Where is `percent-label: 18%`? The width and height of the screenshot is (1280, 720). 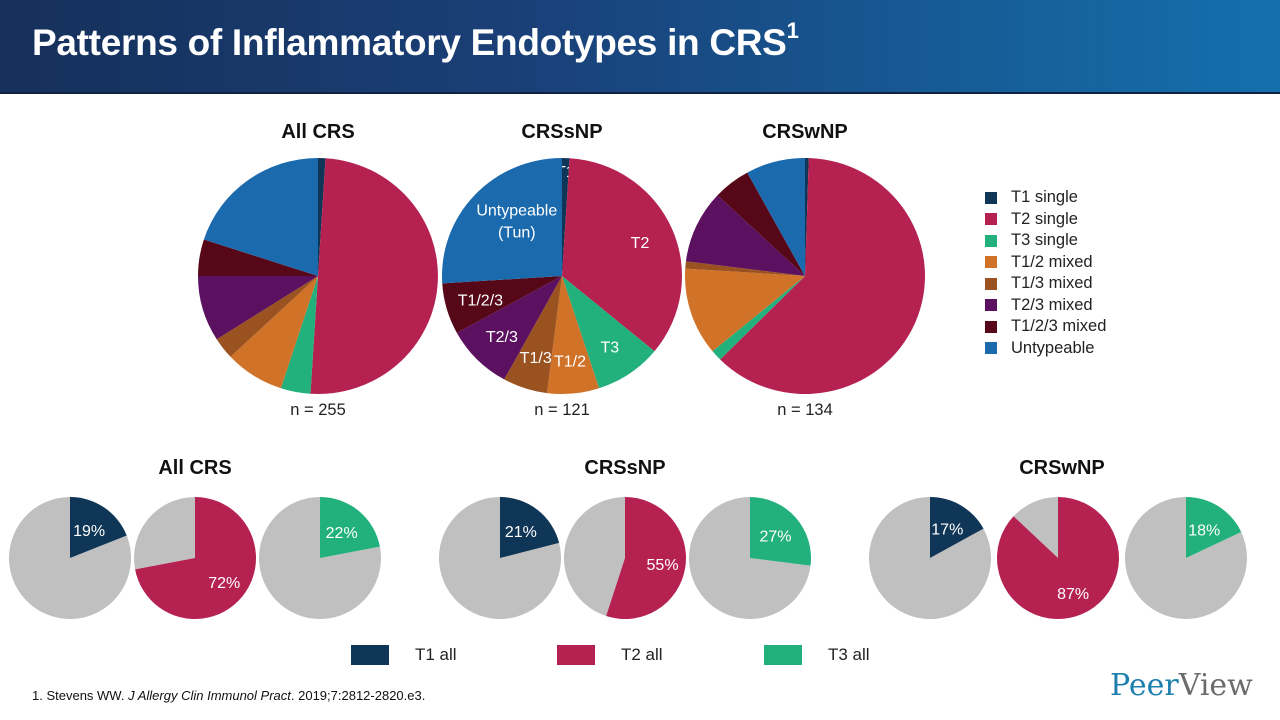
percent-label: 18% is located at coordinates (1204, 530).